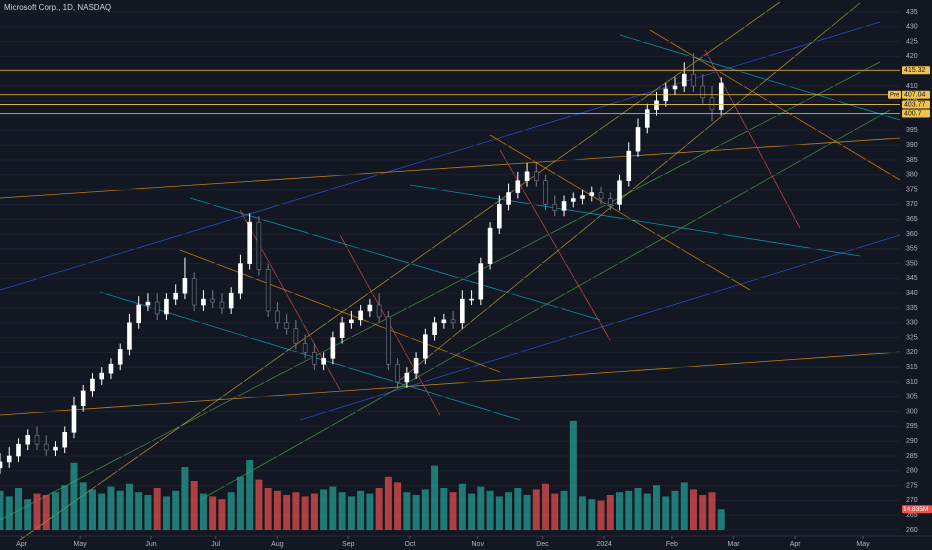  I want to click on y-tick-label: 275, so click(912, 485).